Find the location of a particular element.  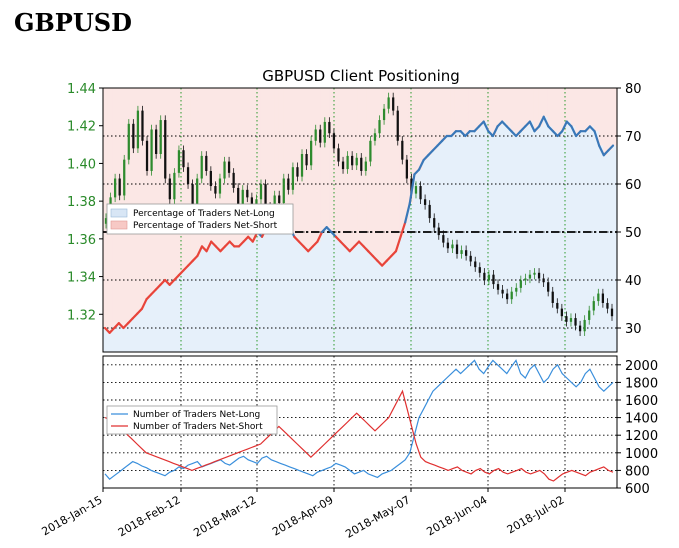

bottom-legend-box is located at coordinates (192, 420).